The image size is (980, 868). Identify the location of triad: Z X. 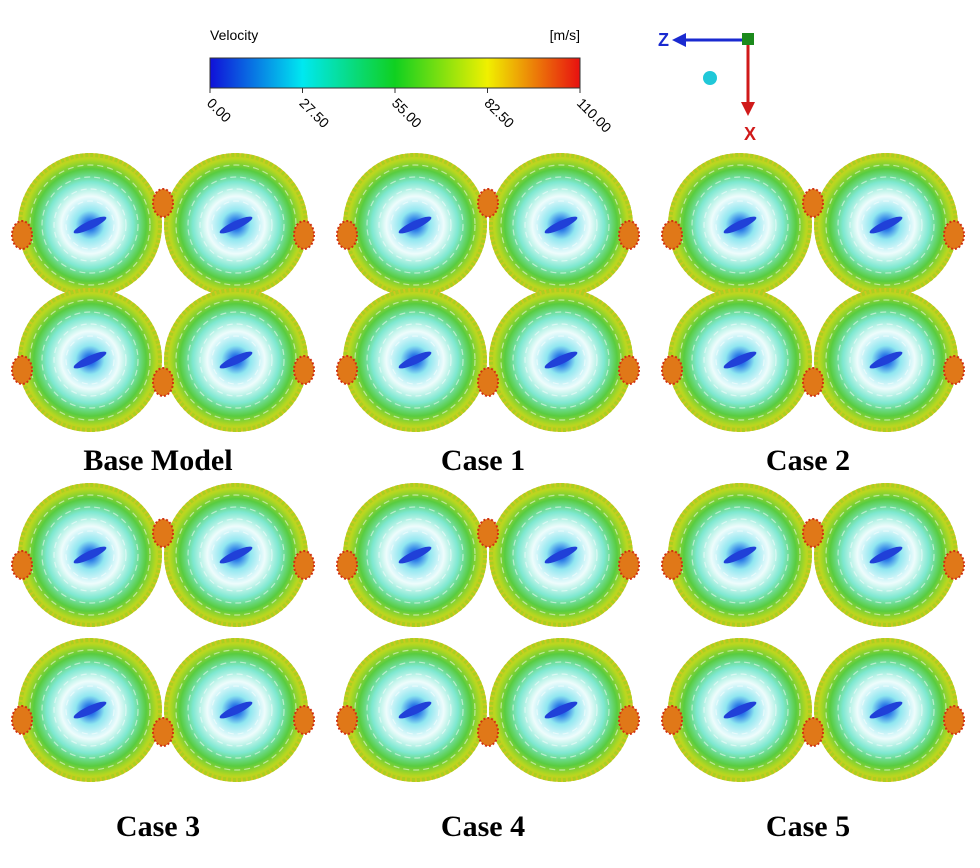
(707, 87).